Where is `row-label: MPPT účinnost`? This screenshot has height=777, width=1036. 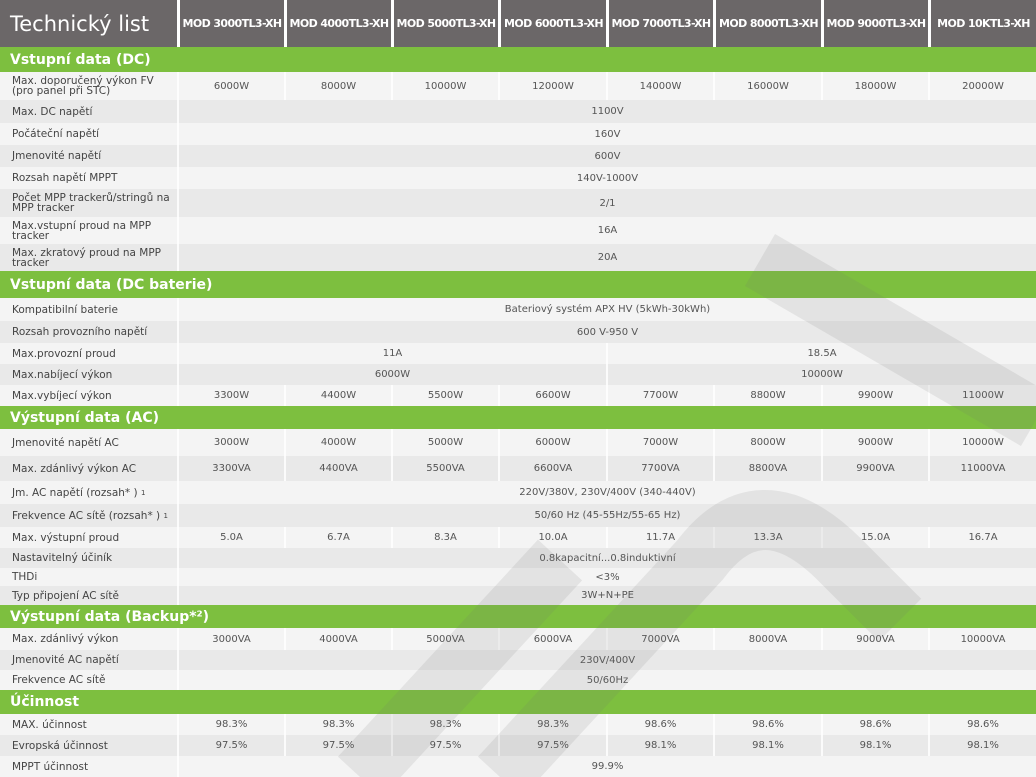 row-label: MPPT účinnost is located at coordinates (88, 766).